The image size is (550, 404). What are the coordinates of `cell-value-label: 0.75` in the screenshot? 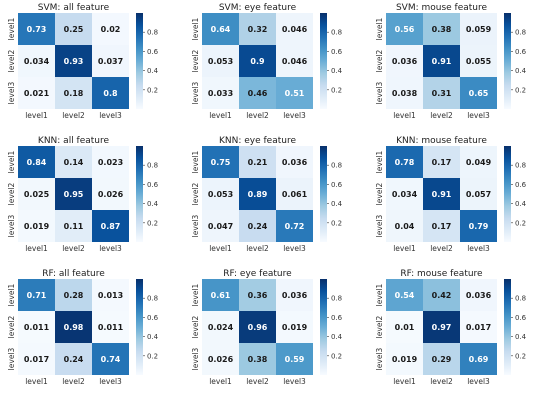 It's located at (221, 162).